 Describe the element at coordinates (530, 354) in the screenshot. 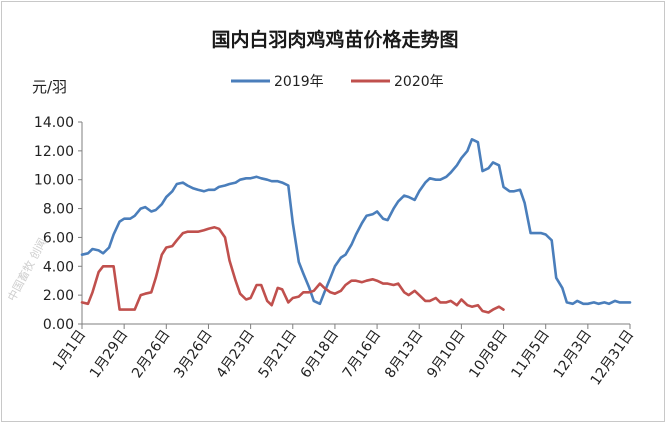

I see `x-tick-label: 11月5日` at that location.